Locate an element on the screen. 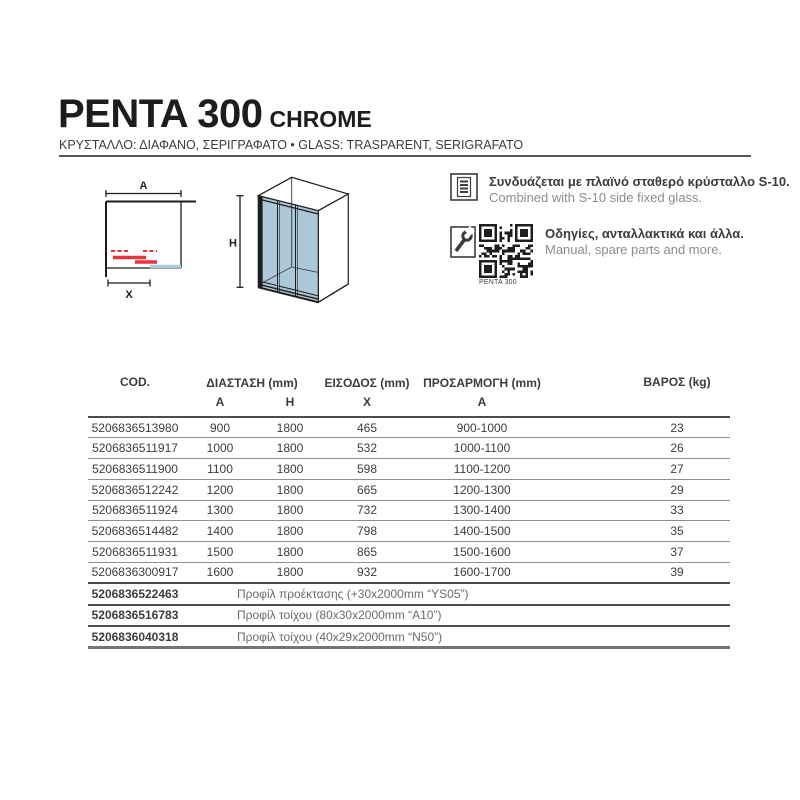  sub-header-x: X is located at coordinates (366, 402).